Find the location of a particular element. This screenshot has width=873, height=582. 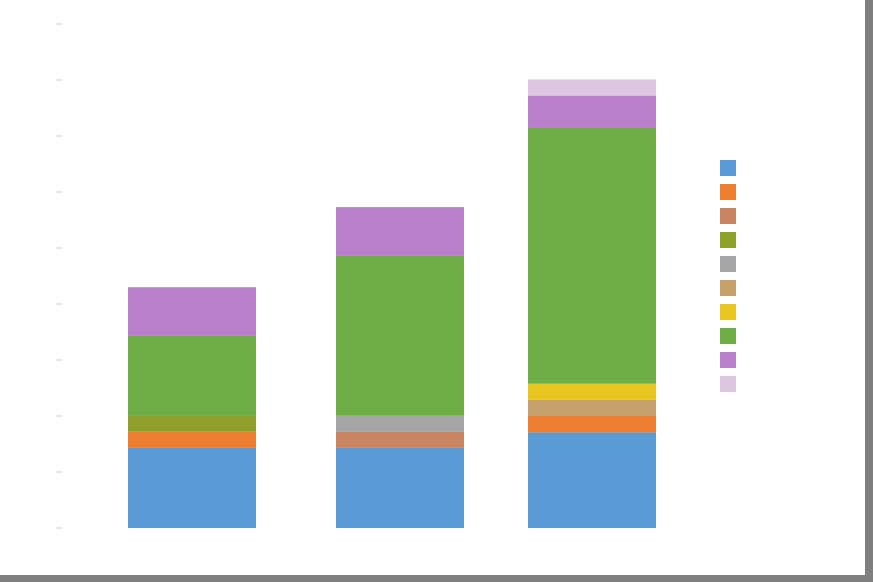

bottom-border is located at coordinates (436, 578).